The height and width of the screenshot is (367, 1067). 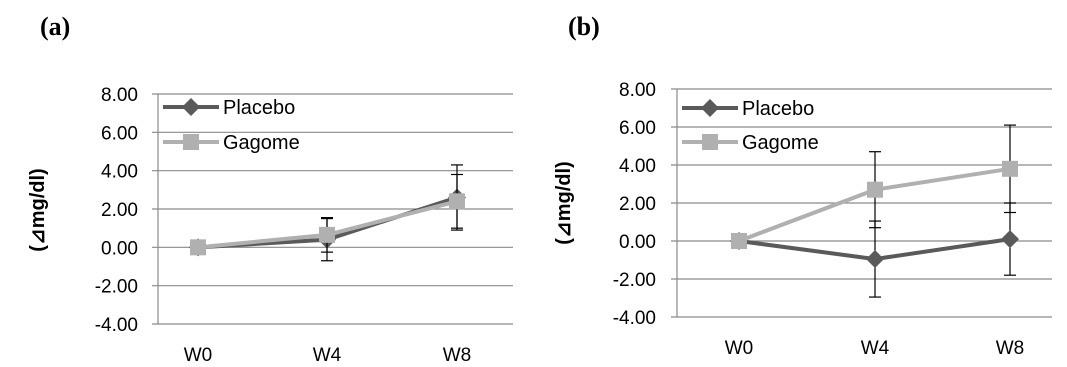 What do you see at coordinates (584, 26) in the screenshot?
I see `panel-label-b: (b)` at bounding box center [584, 26].